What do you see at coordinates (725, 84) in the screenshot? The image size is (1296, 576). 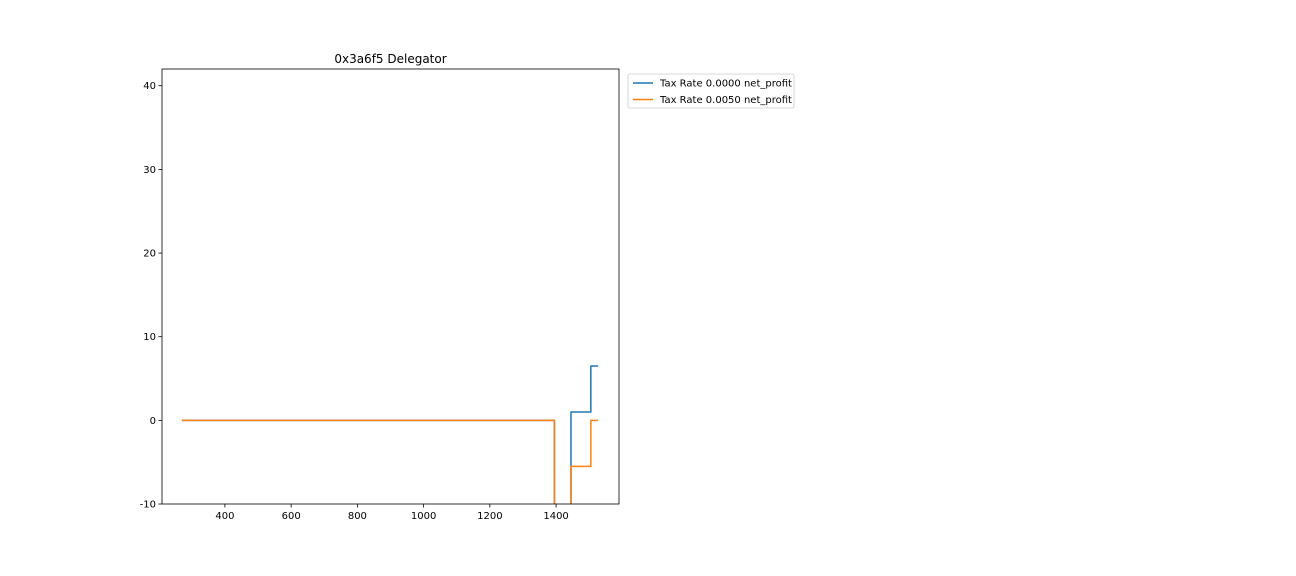 I see `legend-label: Tax Rate 0.0000 net_profit` at bounding box center [725, 84].